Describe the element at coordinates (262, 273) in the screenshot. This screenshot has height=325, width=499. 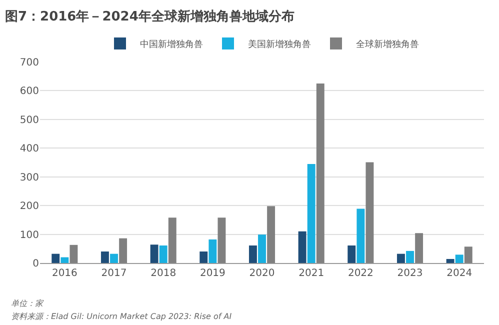
I see `x-tick-label: 2020` at that location.